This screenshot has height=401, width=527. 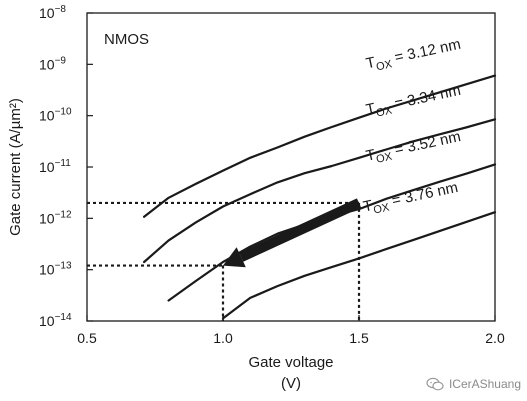 I want to click on arrow-annotation, so click(x=292, y=233).